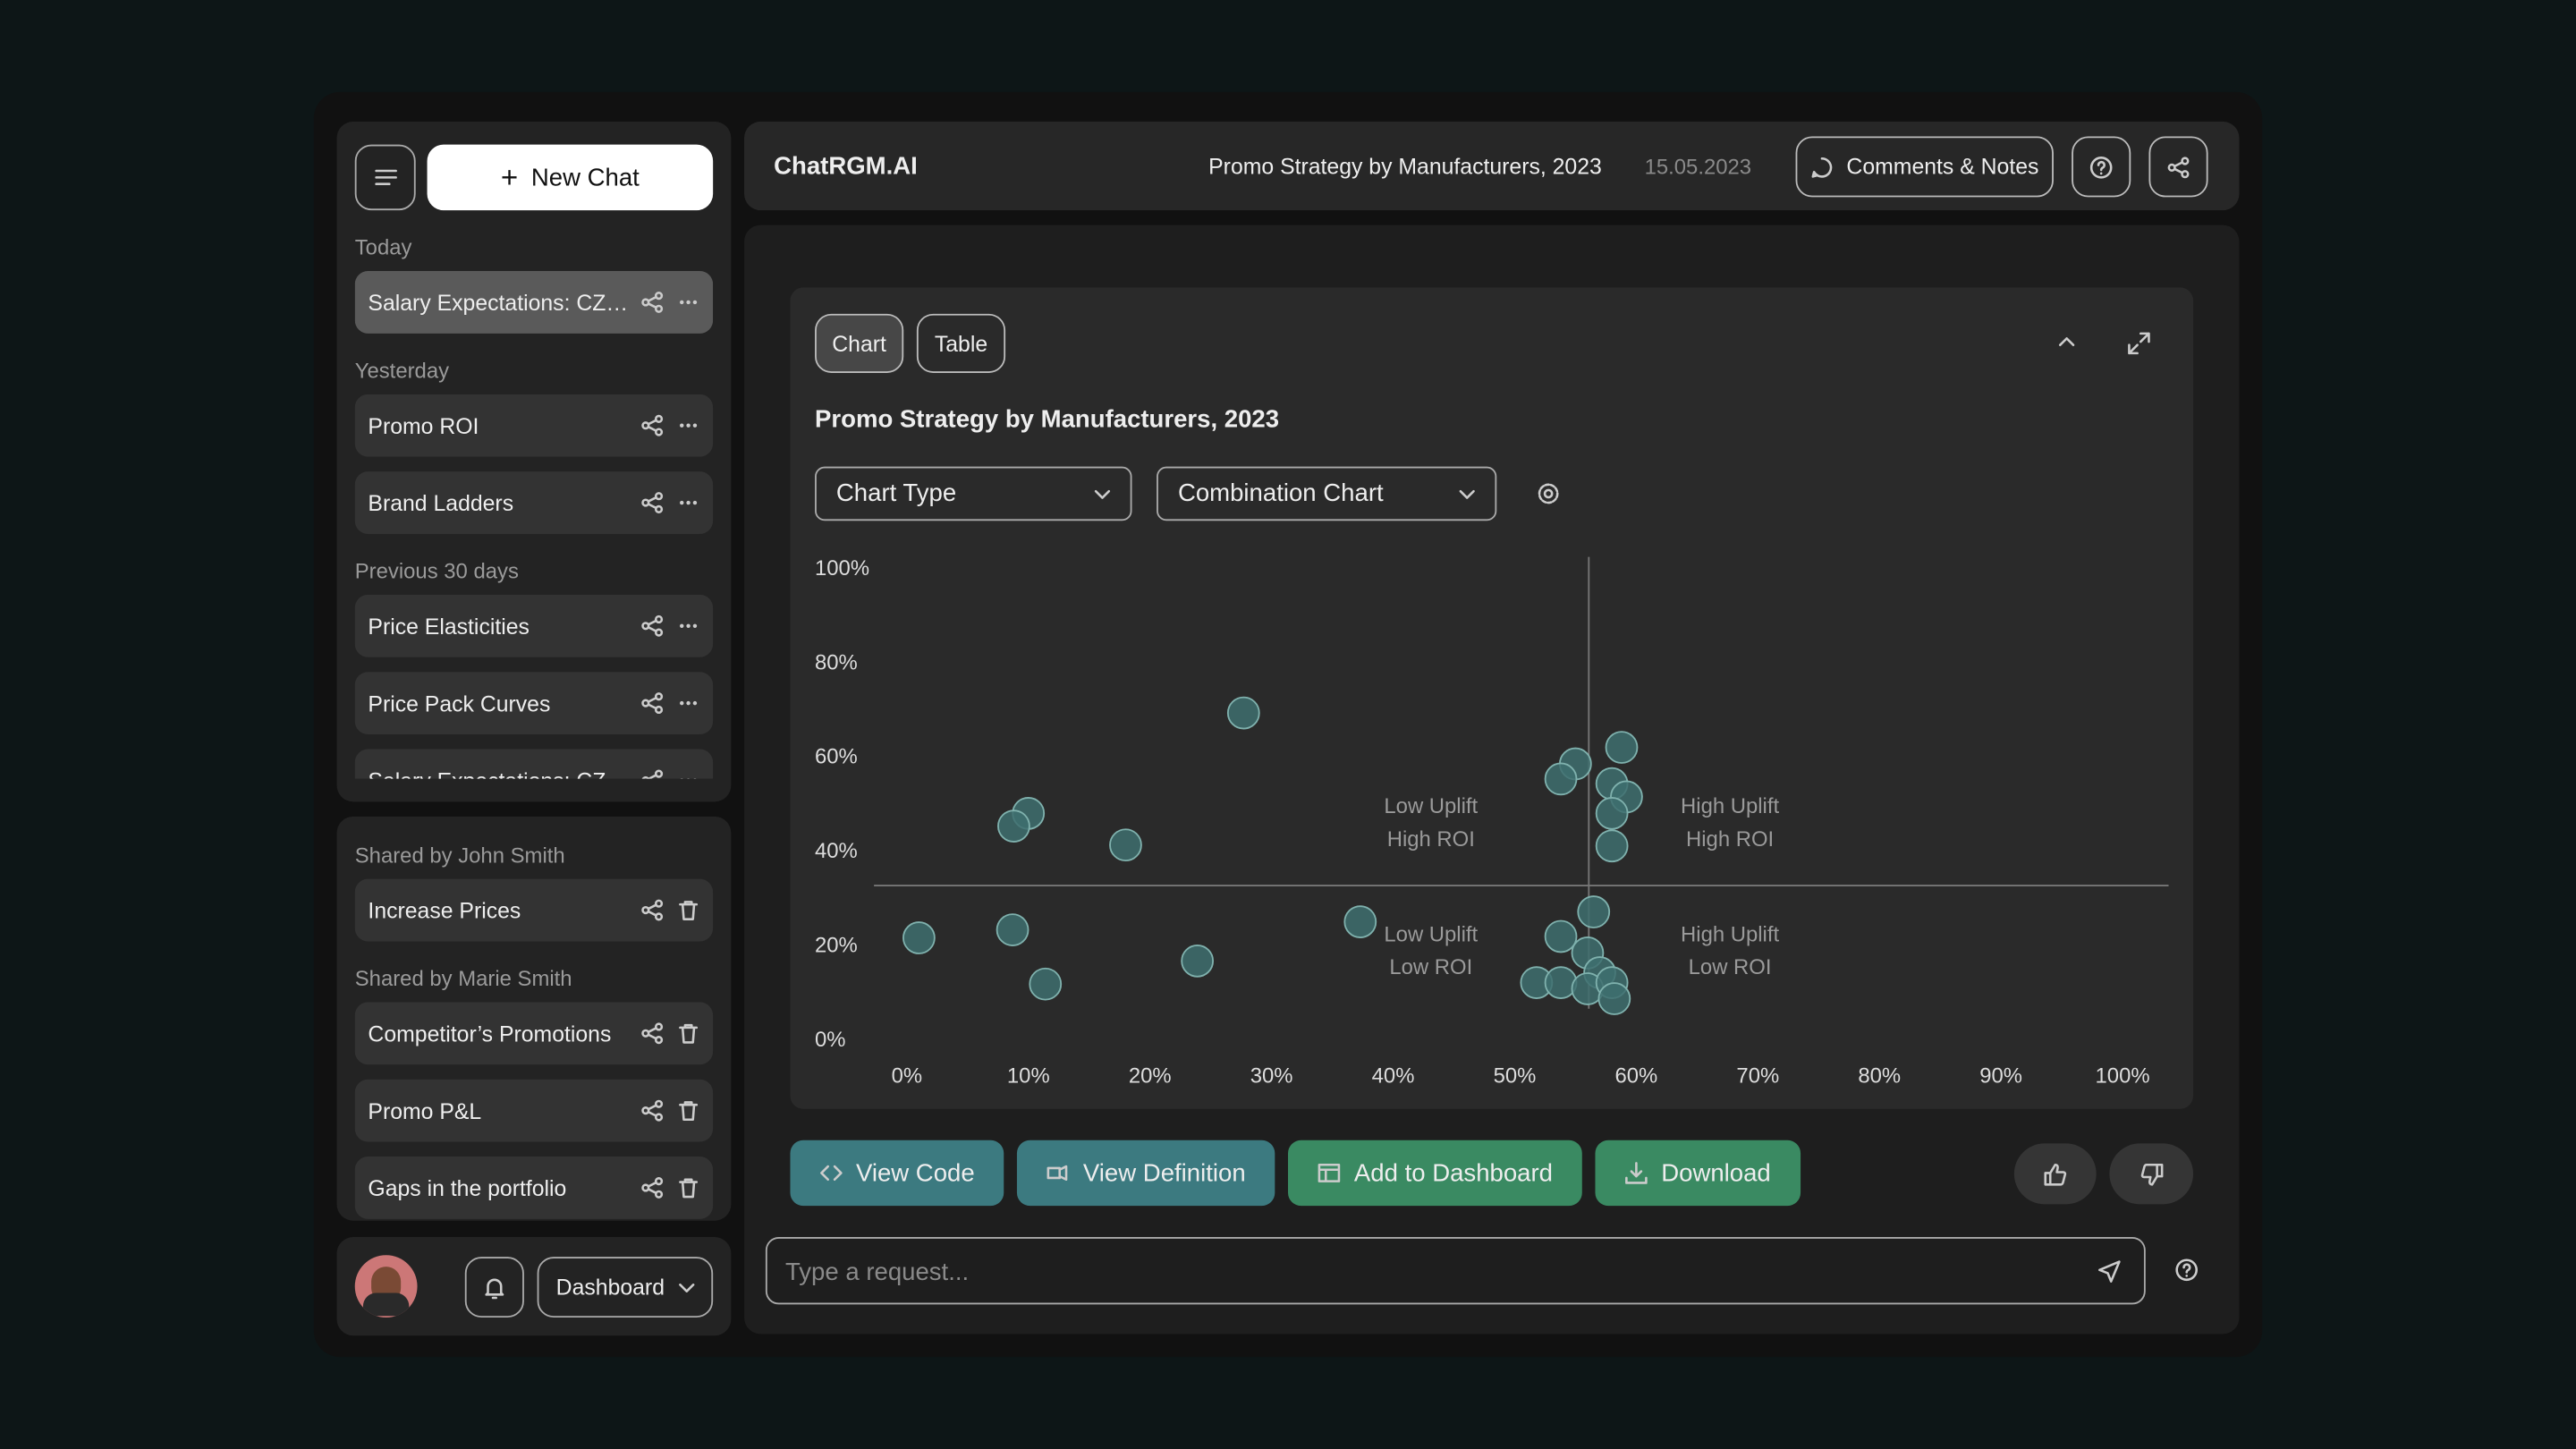 This screenshot has height=1449, width=2576. What do you see at coordinates (915, 1173) in the screenshot?
I see `action-label: View Code` at bounding box center [915, 1173].